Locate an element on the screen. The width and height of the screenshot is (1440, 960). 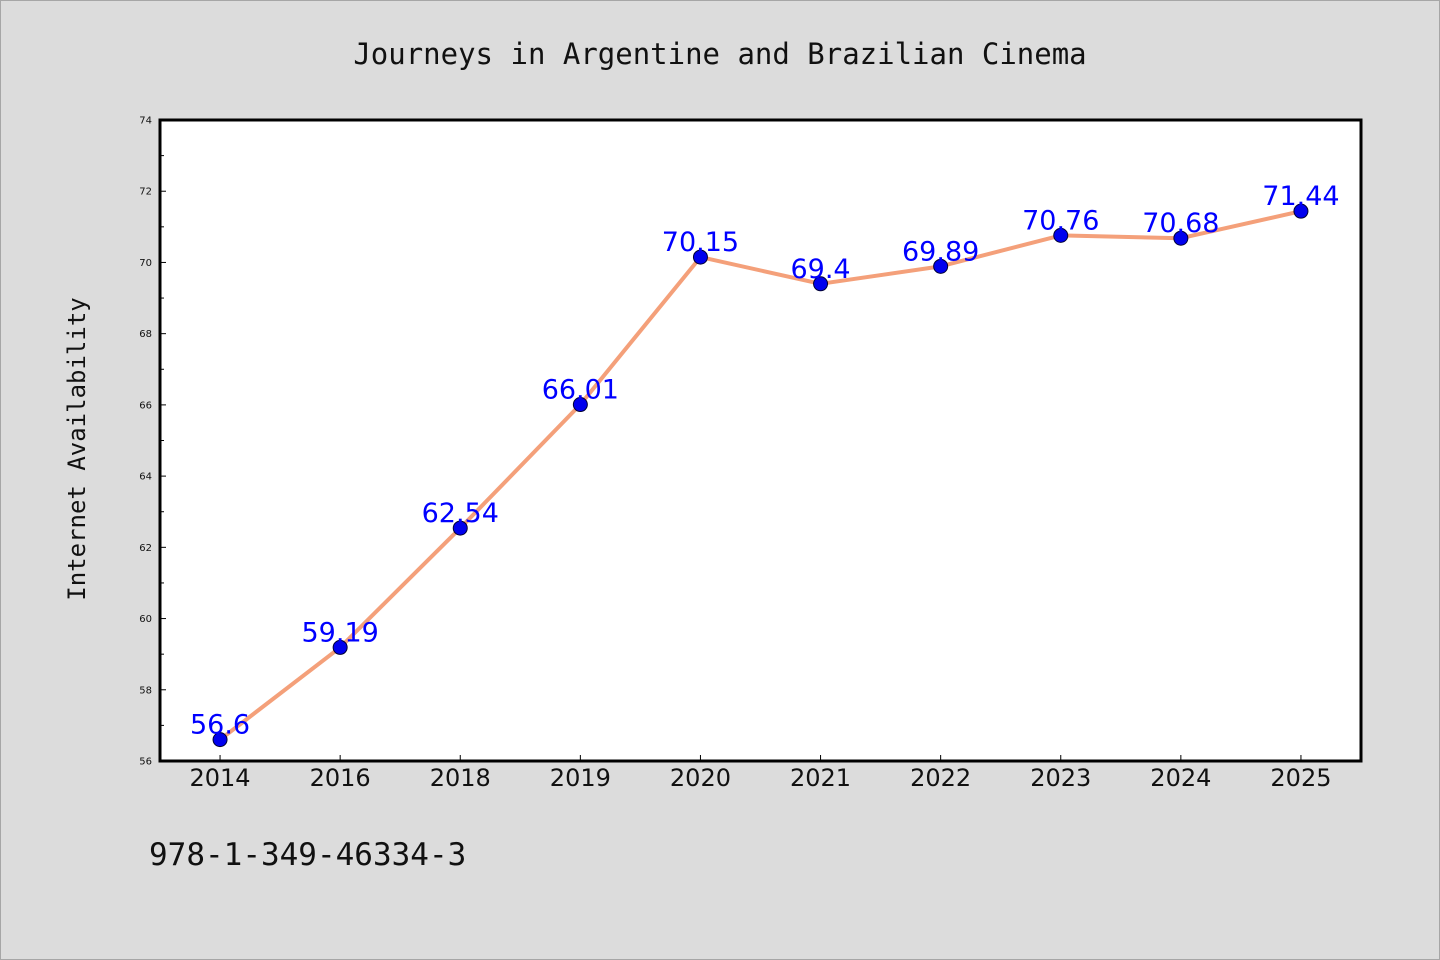
y-axis: 56 58 60 62 64 66 68 70 72 74 is located at coordinates (152, 442).